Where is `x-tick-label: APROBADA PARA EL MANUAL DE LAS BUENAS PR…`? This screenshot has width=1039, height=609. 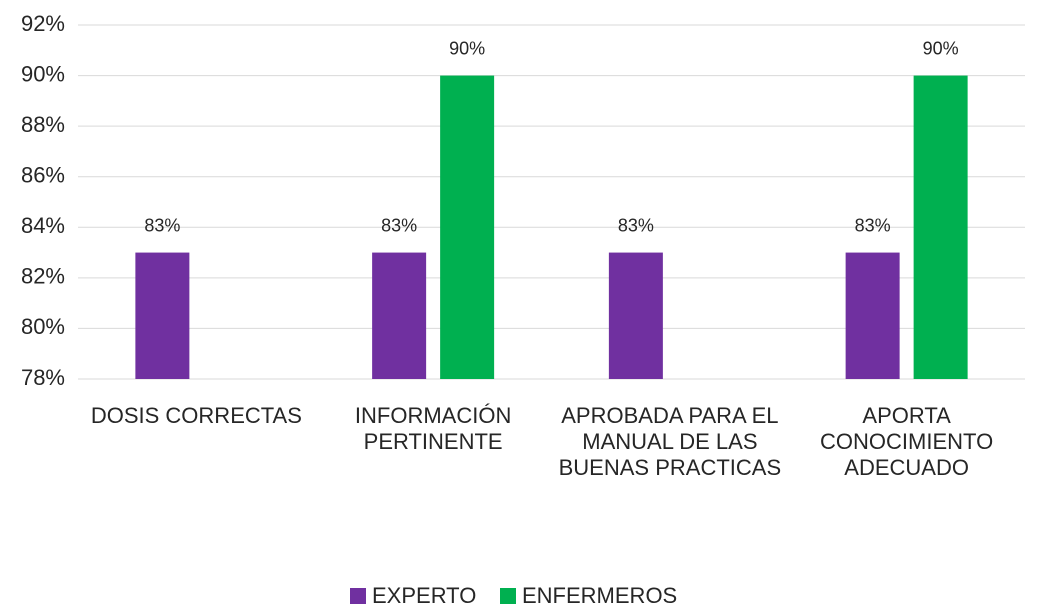 x-tick-label: APROBADA PARA EL MANUAL DE LAS BUENAS PR… is located at coordinates (670, 441).